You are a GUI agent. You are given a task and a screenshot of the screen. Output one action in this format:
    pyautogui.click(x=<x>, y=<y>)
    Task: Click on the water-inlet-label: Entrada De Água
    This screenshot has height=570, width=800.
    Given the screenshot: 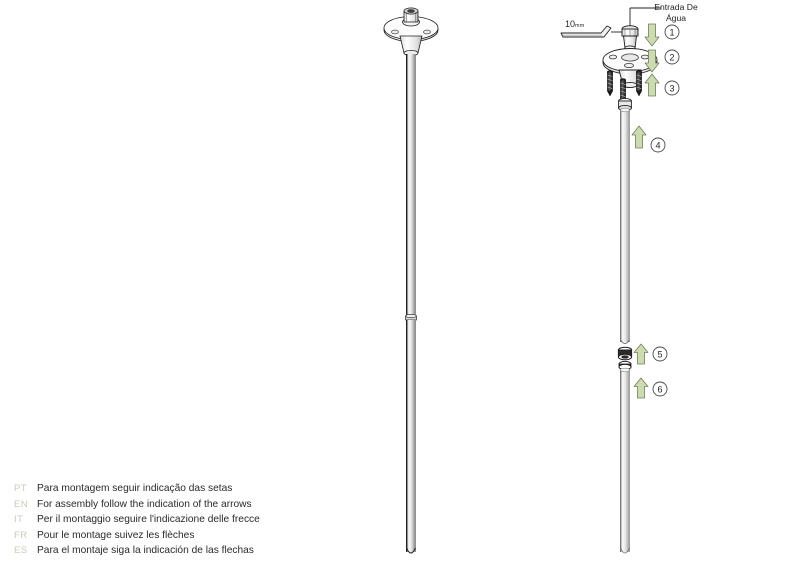 What is the action you would take?
    pyautogui.click(x=676, y=12)
    